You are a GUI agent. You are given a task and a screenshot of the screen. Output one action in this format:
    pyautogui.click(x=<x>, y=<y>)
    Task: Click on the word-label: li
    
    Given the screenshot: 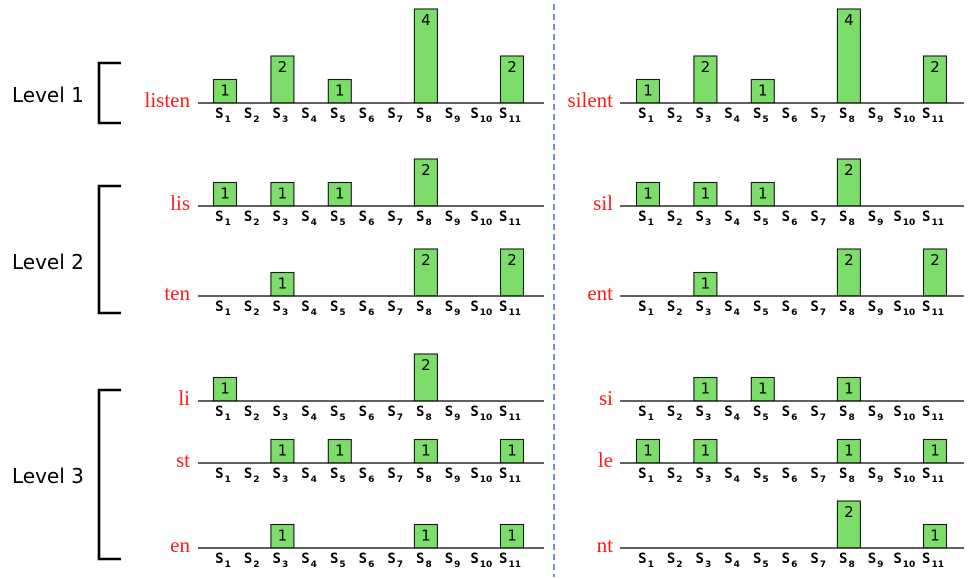 What is the action you would take?
    pyautogui.click(x=184, y=398)
    